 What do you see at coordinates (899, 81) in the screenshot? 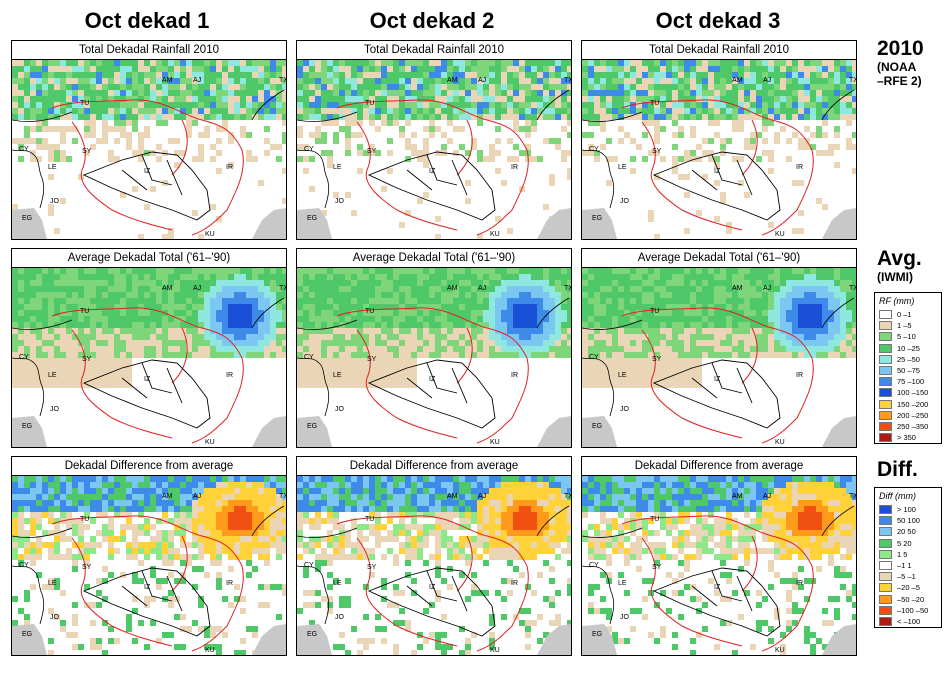
I see `row-header-source: –RFE 2)` at bounding box center [899, 81].